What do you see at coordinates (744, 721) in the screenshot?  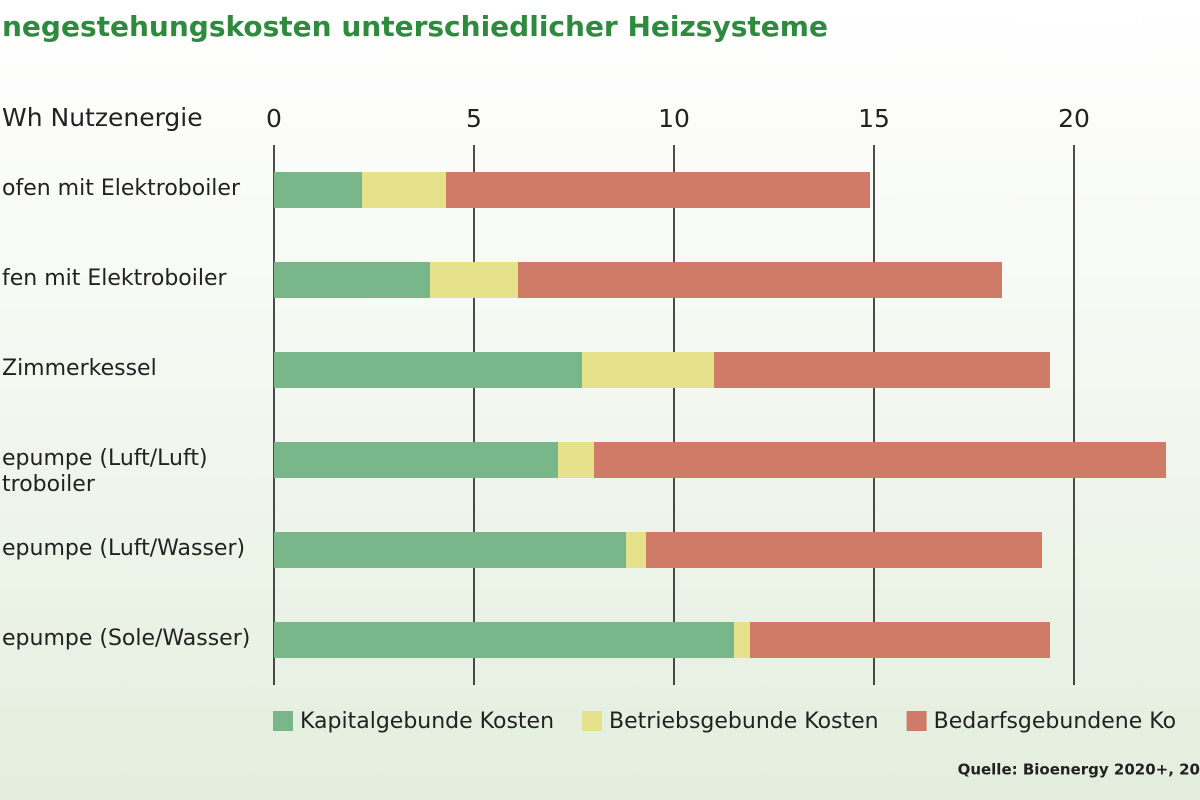 I see `legend-label: Betriebsgebunde Kosten` at bounding box center [744, 721].